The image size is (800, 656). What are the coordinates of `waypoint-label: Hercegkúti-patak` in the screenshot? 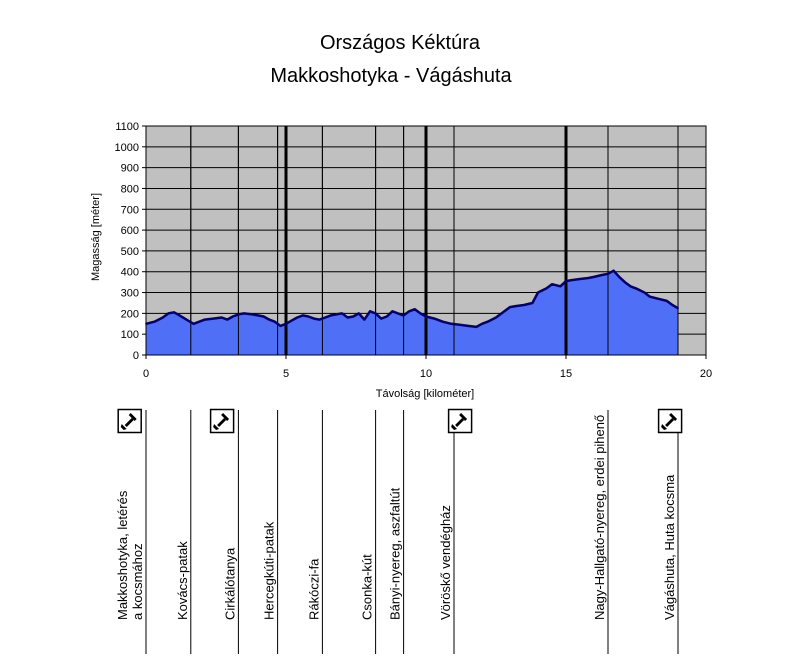 It's located at (269, 570).